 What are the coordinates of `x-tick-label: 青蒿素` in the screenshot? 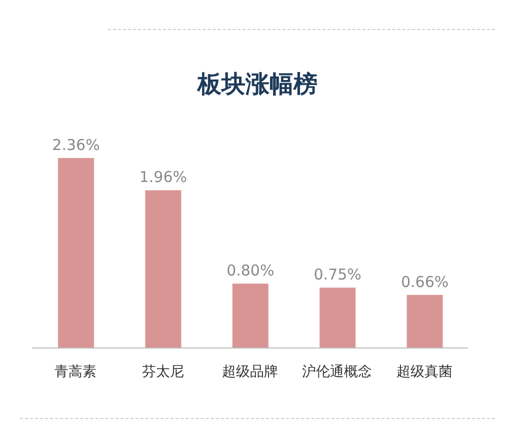 It's located at (75, 372).